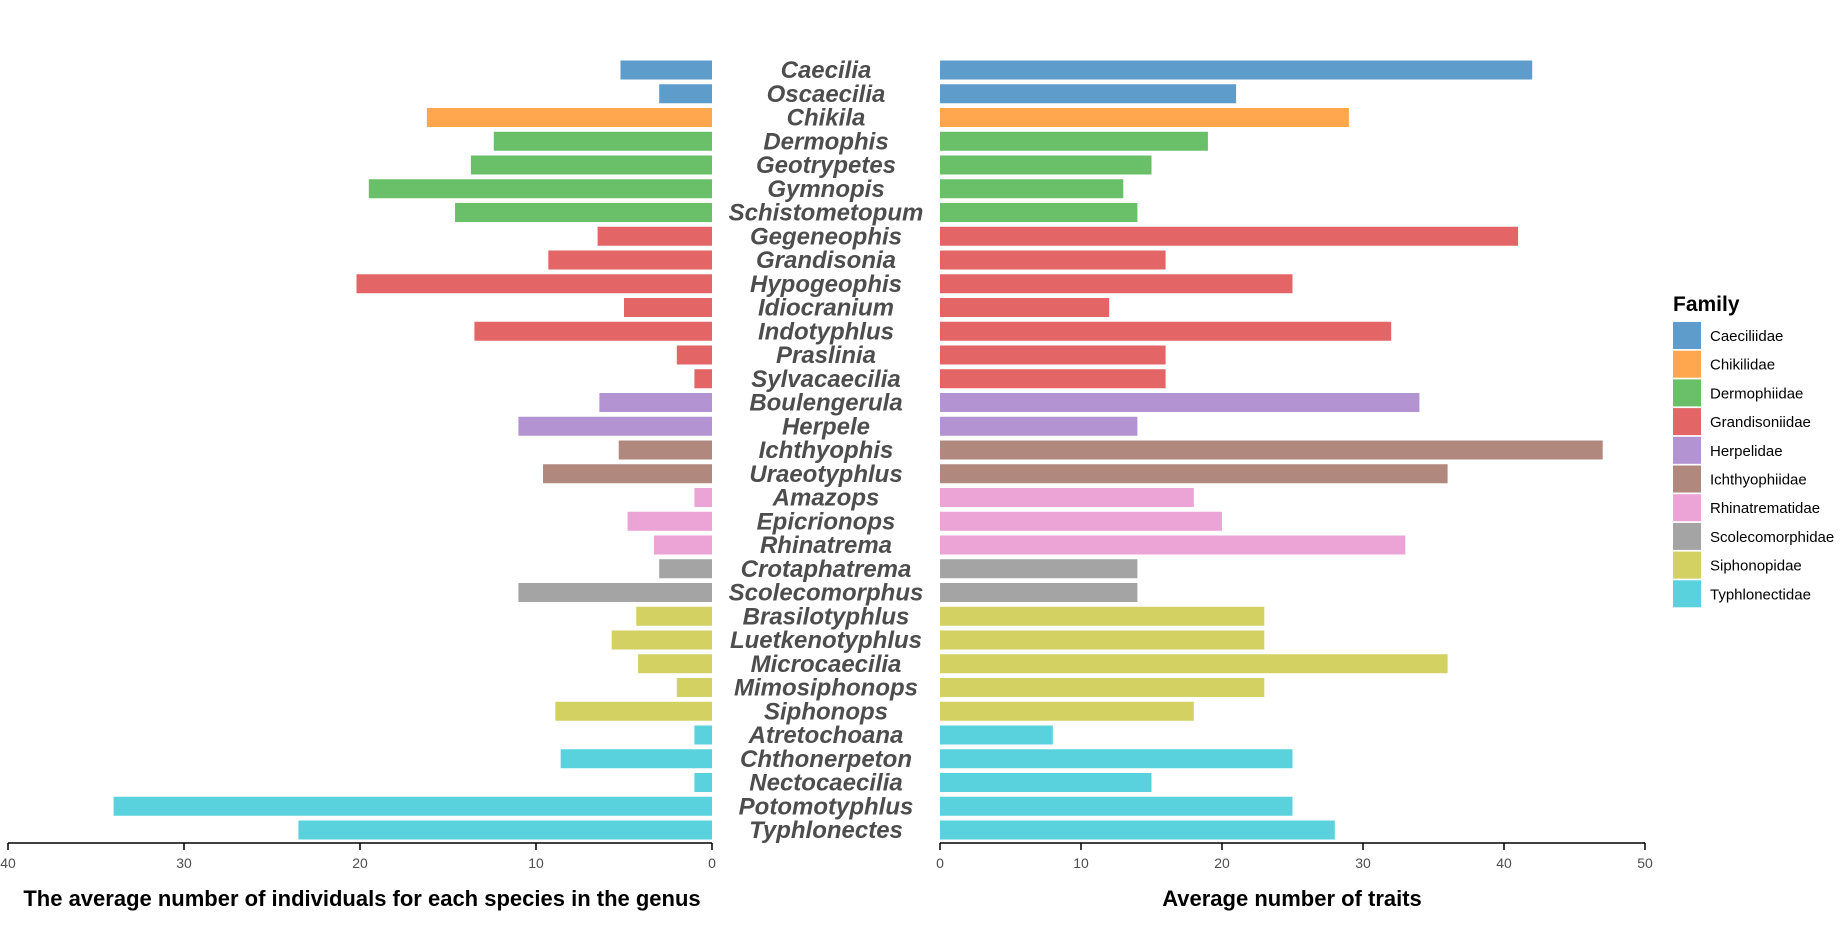  What do you see at coordinates (1687, 422) in the screenshot?
I see `legend-swatch-grandisoniidae` at bounding box center [1687, 422].